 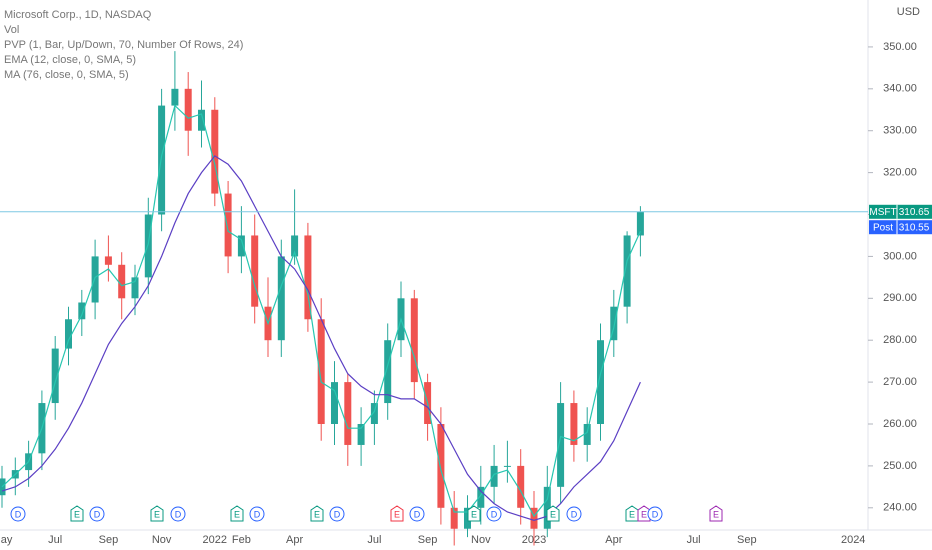 What do you see at coordinates (900, 89) in the screenshot?
I see `y-tick-label: 340.00` at bounding box center [900, 89].